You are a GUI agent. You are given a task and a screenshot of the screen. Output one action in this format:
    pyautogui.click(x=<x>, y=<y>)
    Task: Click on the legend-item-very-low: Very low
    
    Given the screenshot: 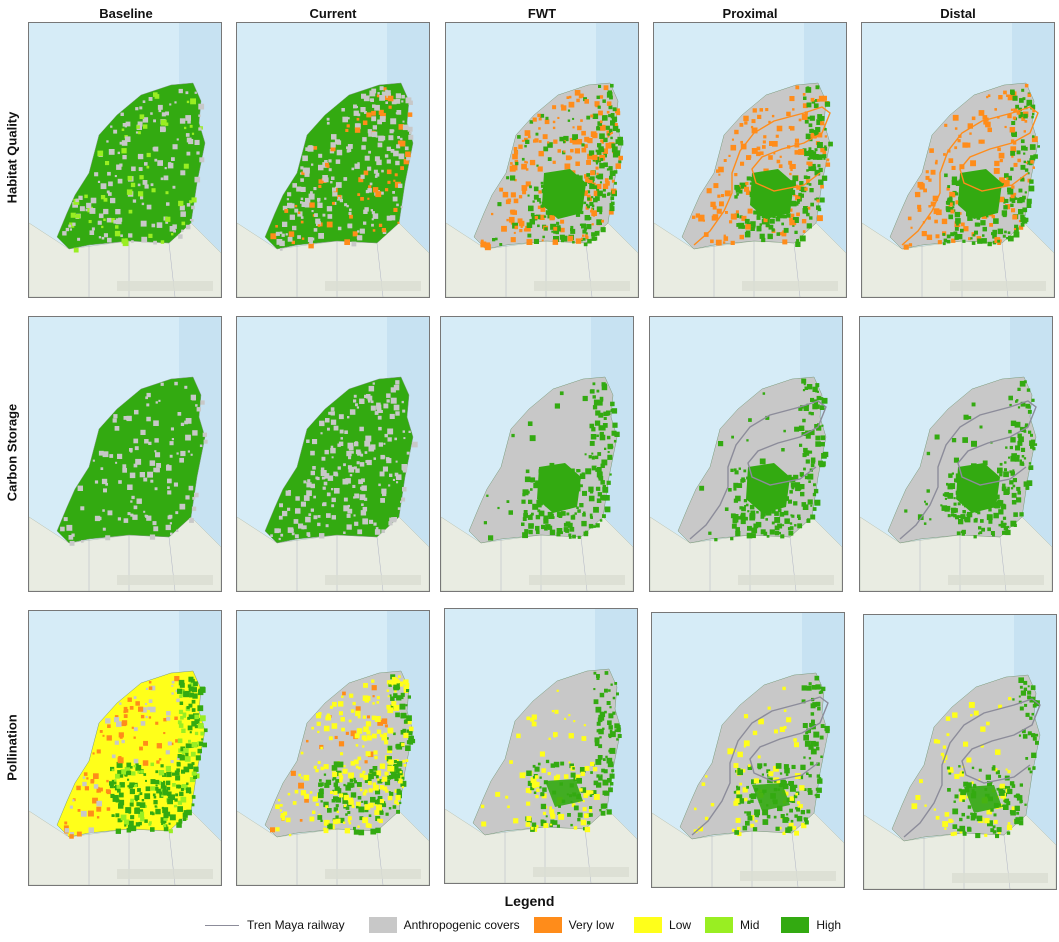 What is the action you would take?
    pyautogui.click(x=574, y=925)
    